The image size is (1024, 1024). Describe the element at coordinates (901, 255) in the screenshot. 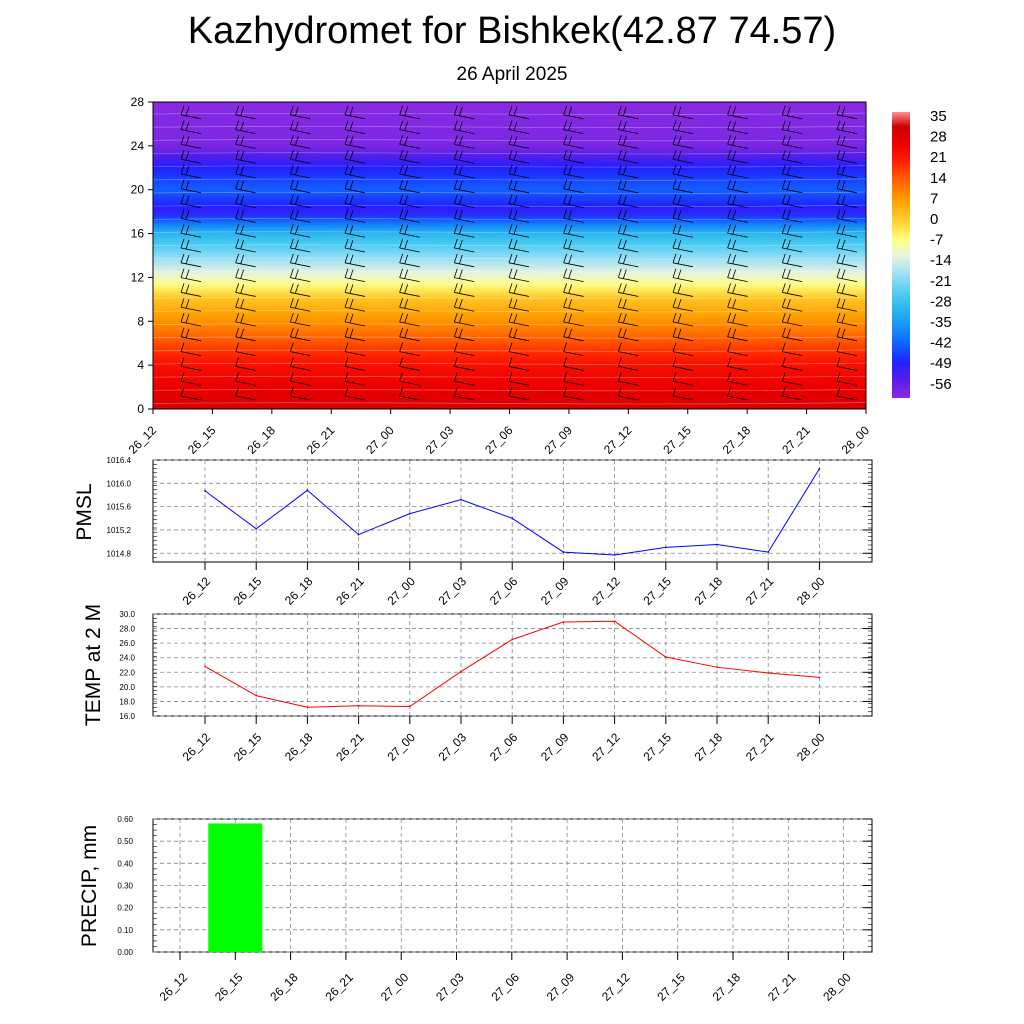

I see `colorbar` at that location.